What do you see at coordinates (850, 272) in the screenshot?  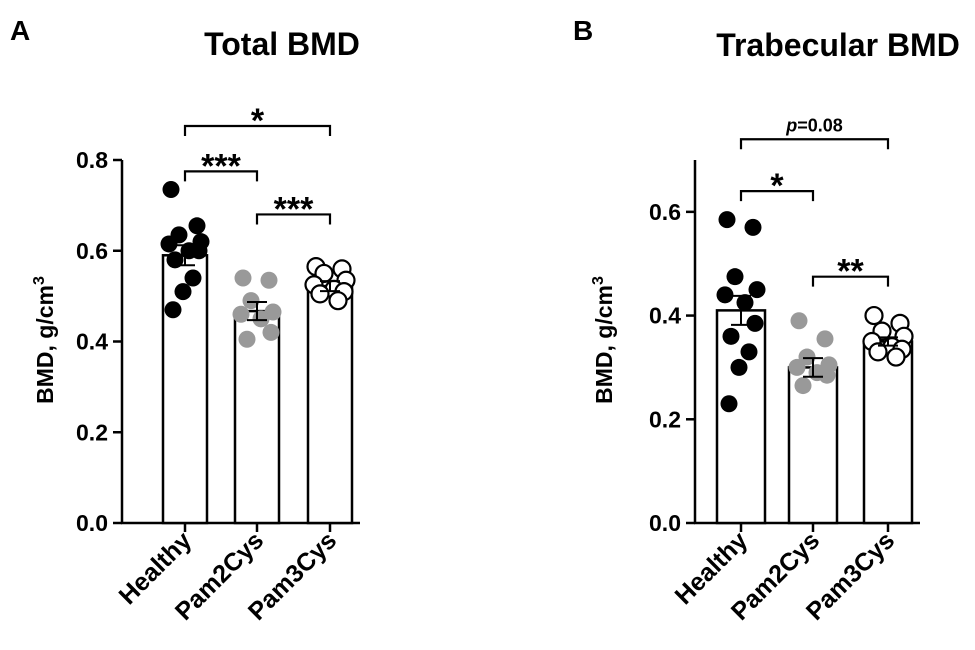 I see `significance-label: **` at bounding box center [850, 272].